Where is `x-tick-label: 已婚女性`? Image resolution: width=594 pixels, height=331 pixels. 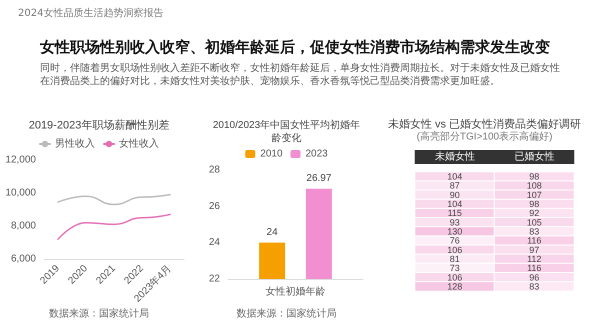
x-tick-label: 已婚女性 is located at coordinates (534, 156).